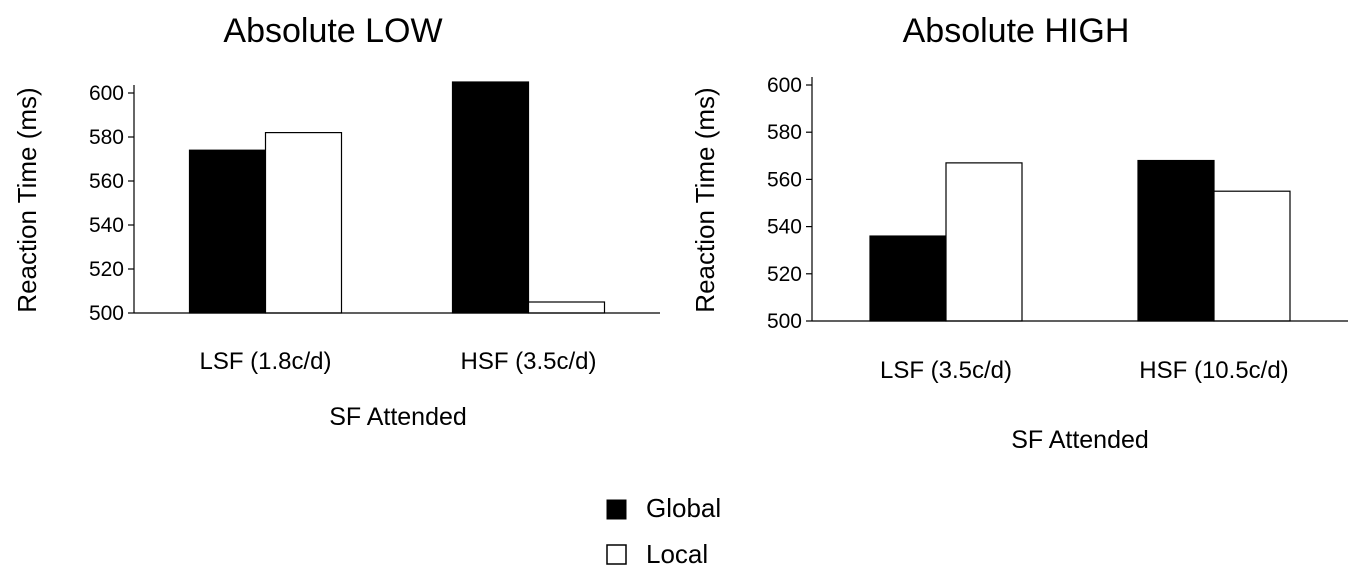  Describe the element at coordinates (683, 508) in the screenshot. I see `legend-label-global: Global` at that location.